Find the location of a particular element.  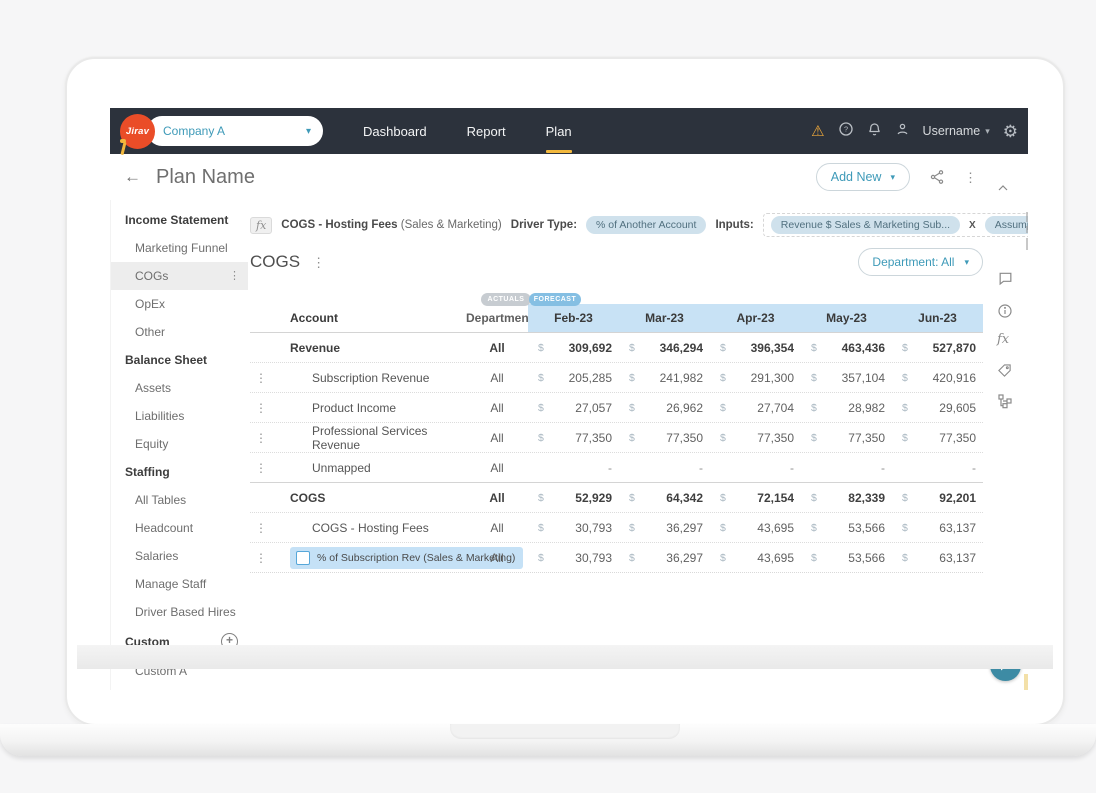

cell-value: 72,154 is located at coordinates (775, 497).